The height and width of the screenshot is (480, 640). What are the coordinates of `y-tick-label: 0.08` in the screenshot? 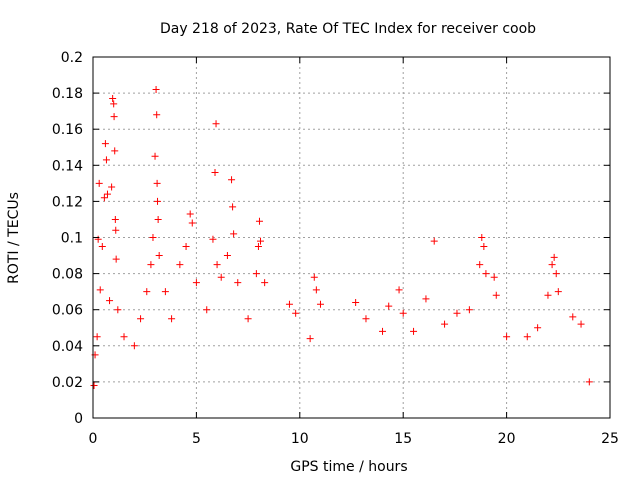 It's located at (67, 275).